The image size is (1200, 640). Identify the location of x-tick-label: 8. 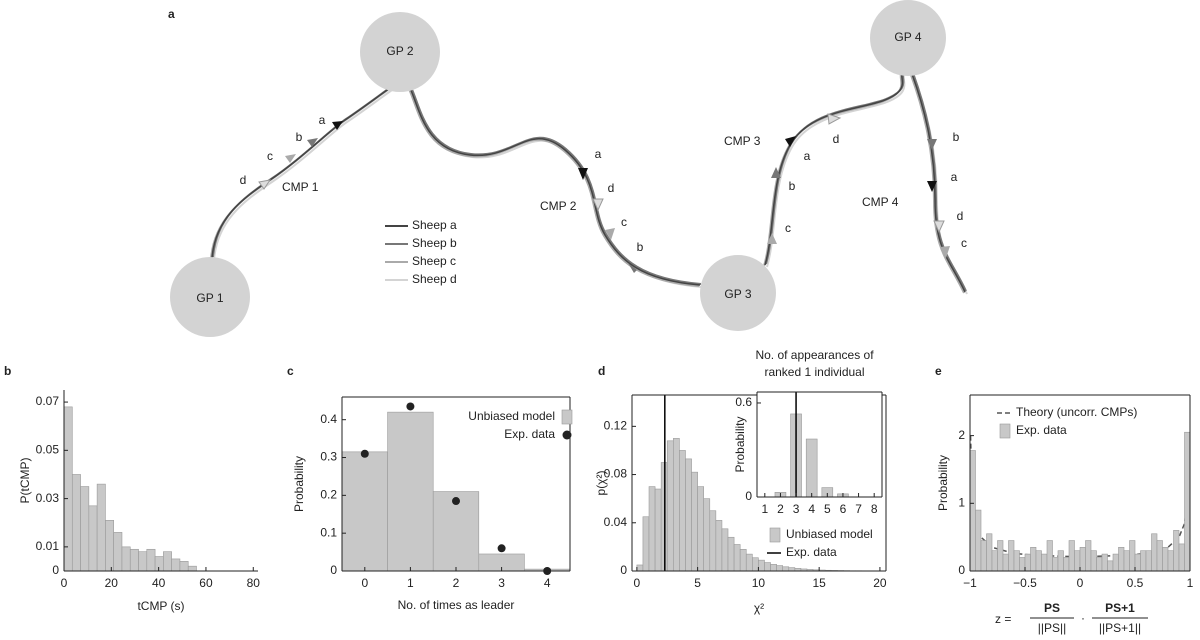
(874, 509).